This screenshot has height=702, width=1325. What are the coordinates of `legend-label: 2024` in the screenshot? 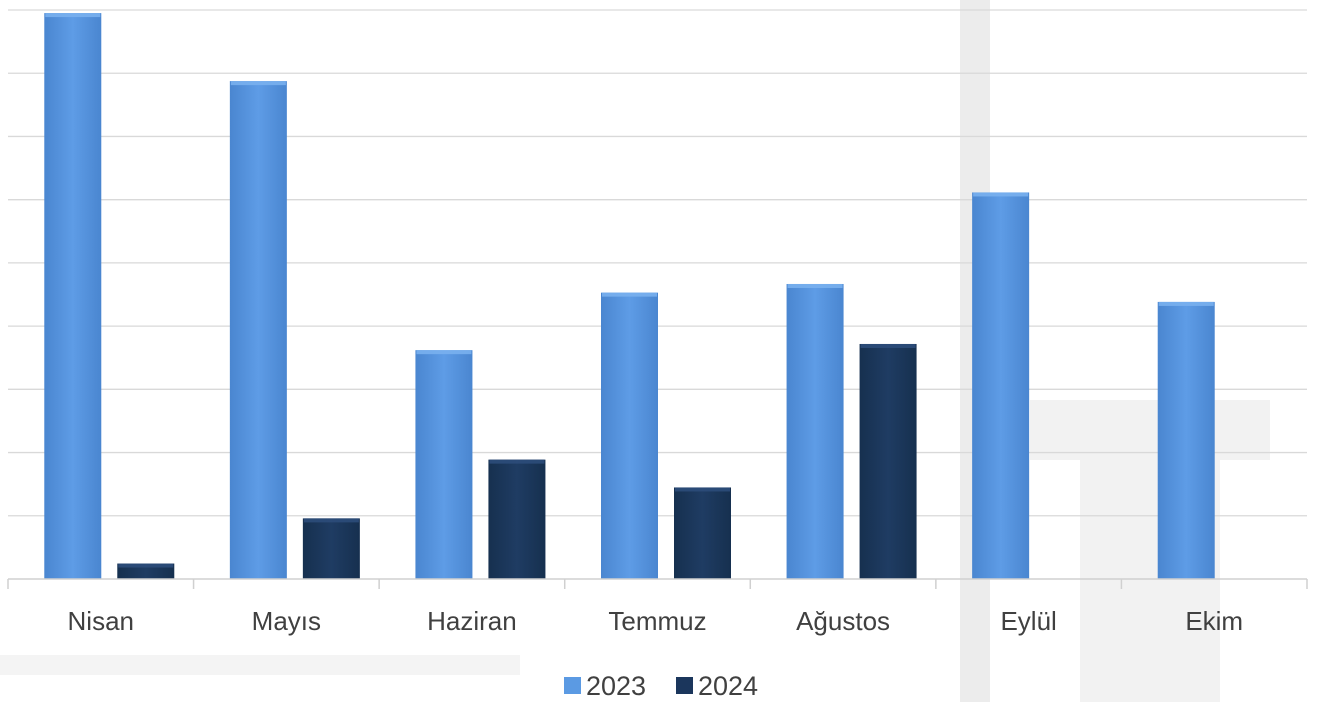 It's located at (728, 686).